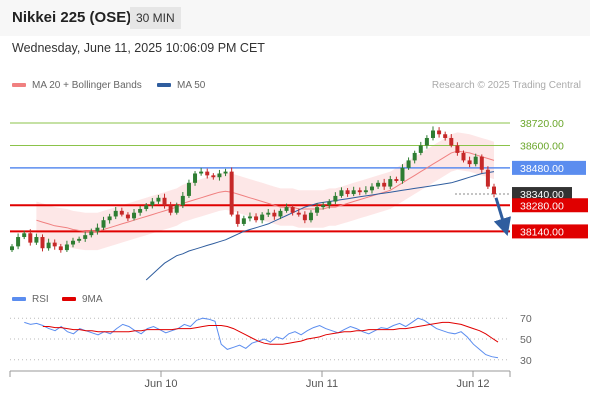  I want to click on legend-ma50-swatch, so click(164, 85).